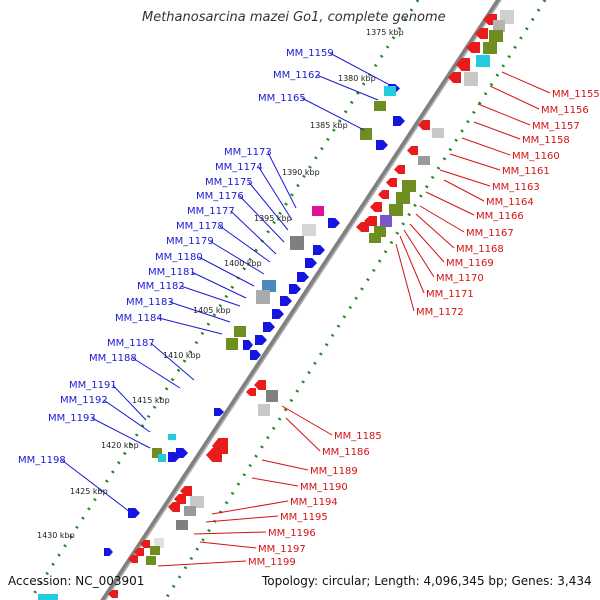 This screenshot has width=600, height=600. Describe the element at coordinates (500, 216) in the screenshot. I see `gene-label-reverse: MM_1166` at that location.